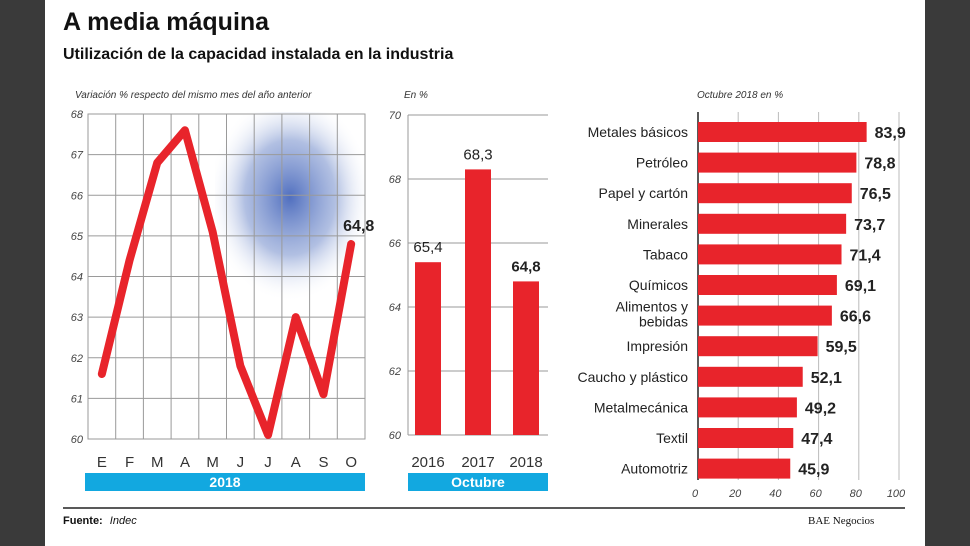 The image size is (970, 546). What do you see at coordinates (77, 156) in the screenshot?
I see `chart1-ytick: 67` at bounding box center [77, 156].